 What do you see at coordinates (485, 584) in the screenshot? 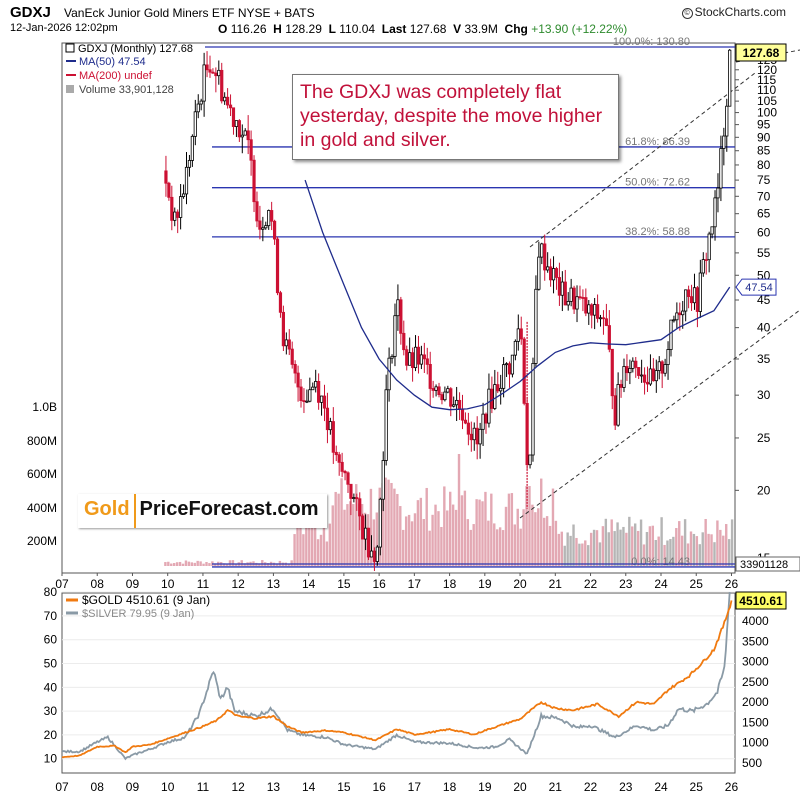
I see `x-tick-label: 19` at bounding box center [485, 584].